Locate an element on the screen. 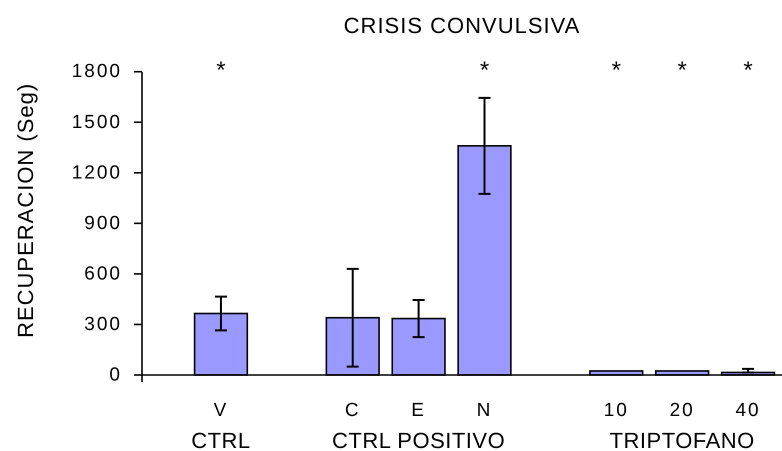  x-tick-label: 20 is located at coordinates (682, 410).